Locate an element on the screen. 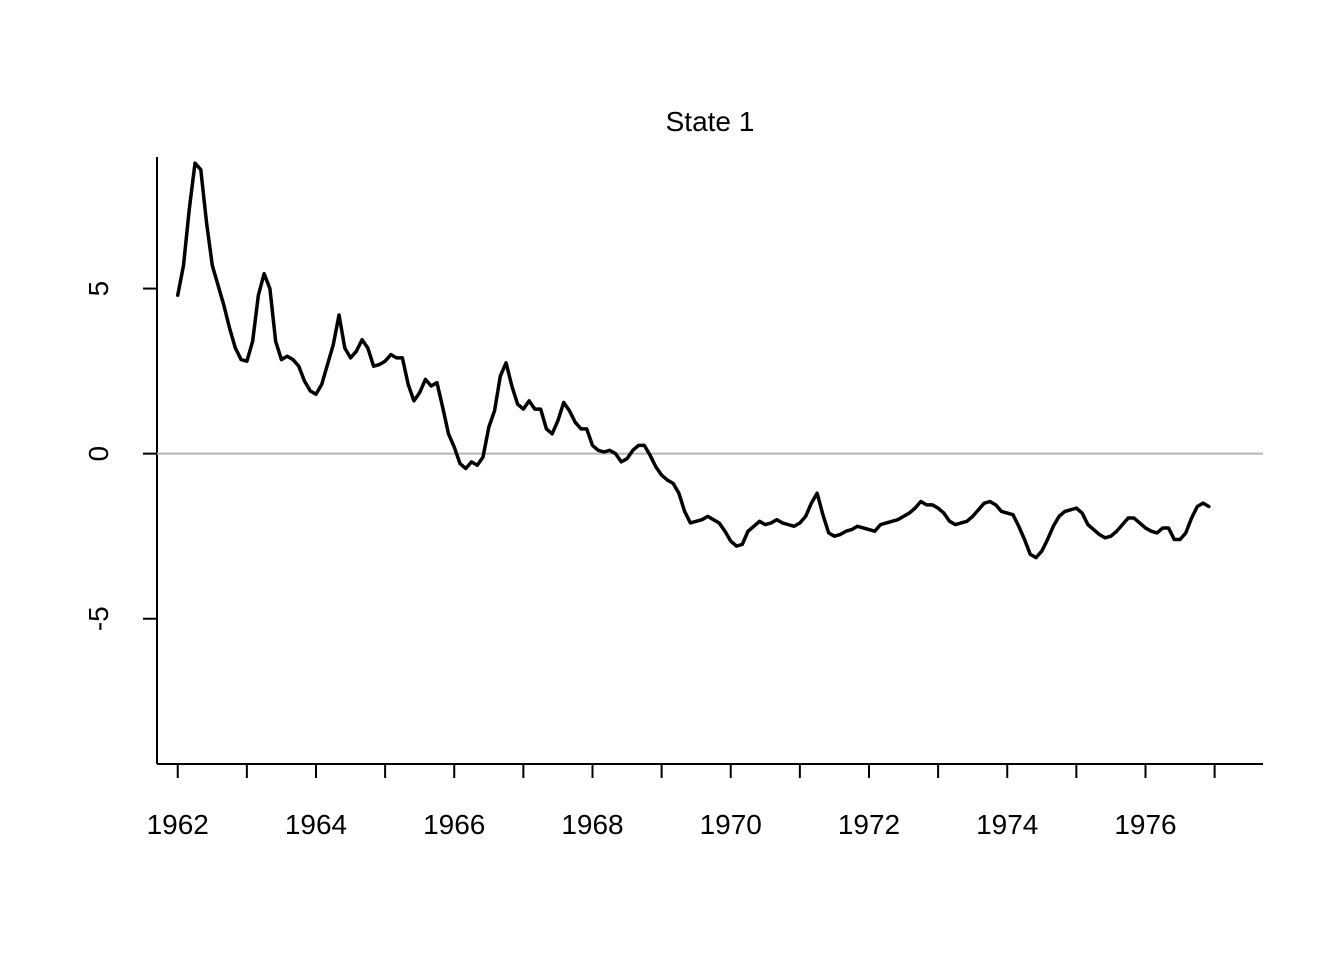  x-tick-label: 1972 is located at coordinates (869, 824).